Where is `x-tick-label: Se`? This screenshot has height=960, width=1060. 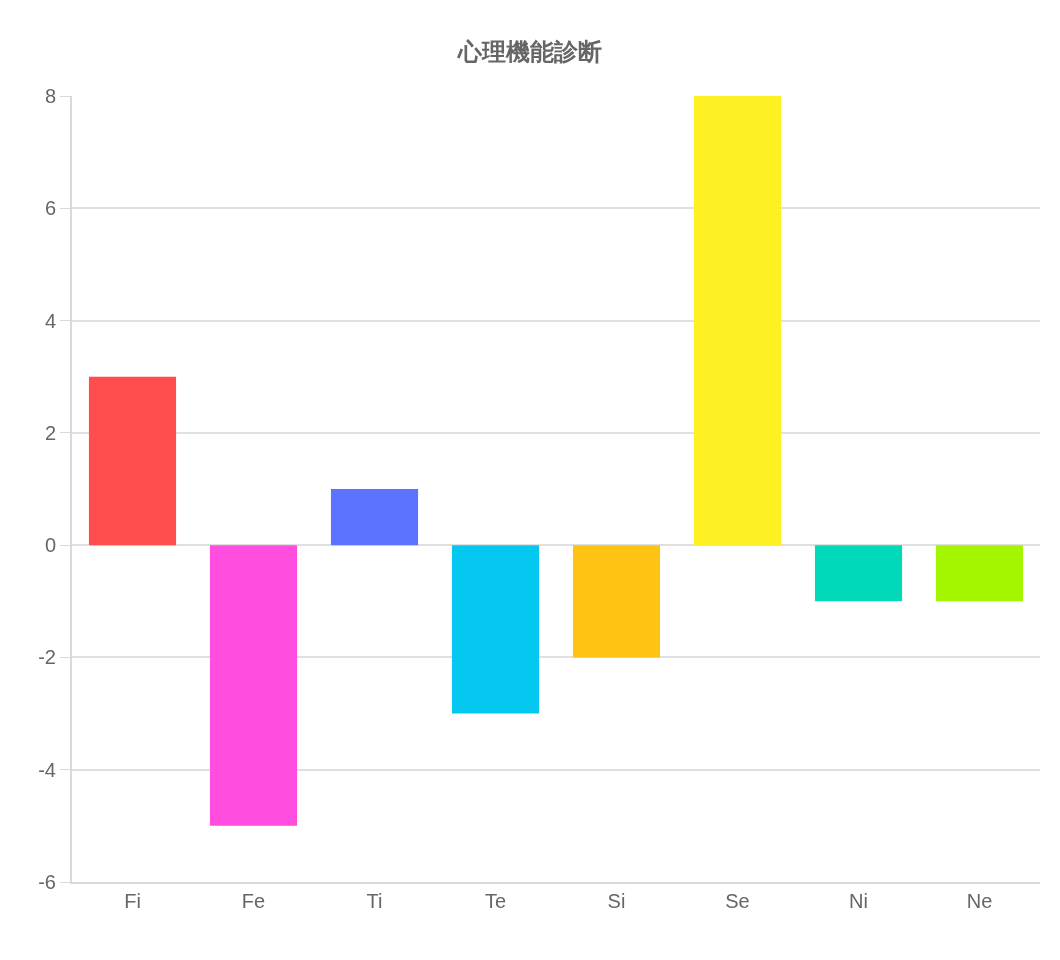
x-tick-label: Se is located at coordinates (737, 901).